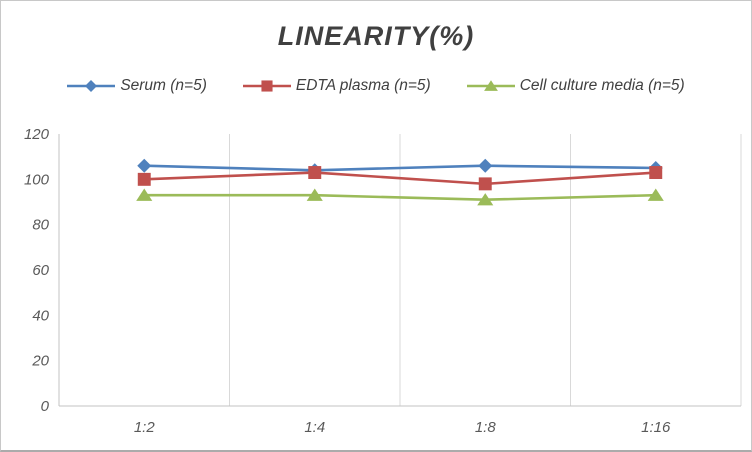  I want to click on y-tick-label: 80, so click(40, 225).